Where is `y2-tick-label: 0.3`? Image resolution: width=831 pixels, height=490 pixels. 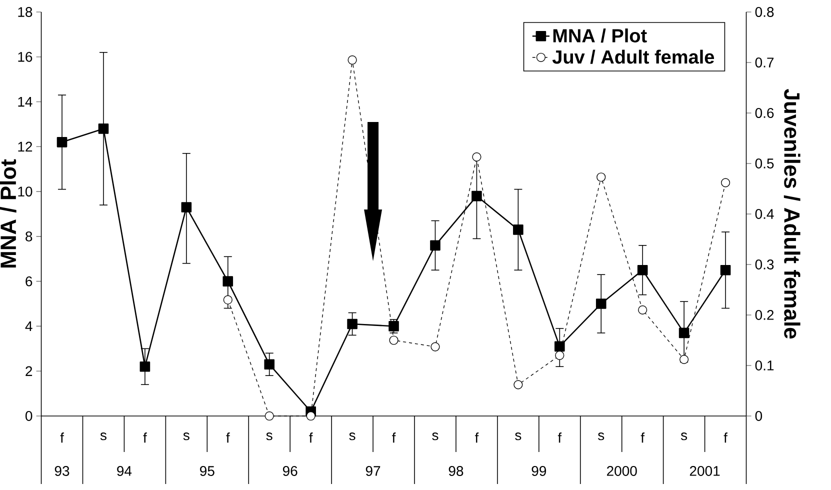 y2-tick-label: 0.3 is located at coordinates (764, 265).